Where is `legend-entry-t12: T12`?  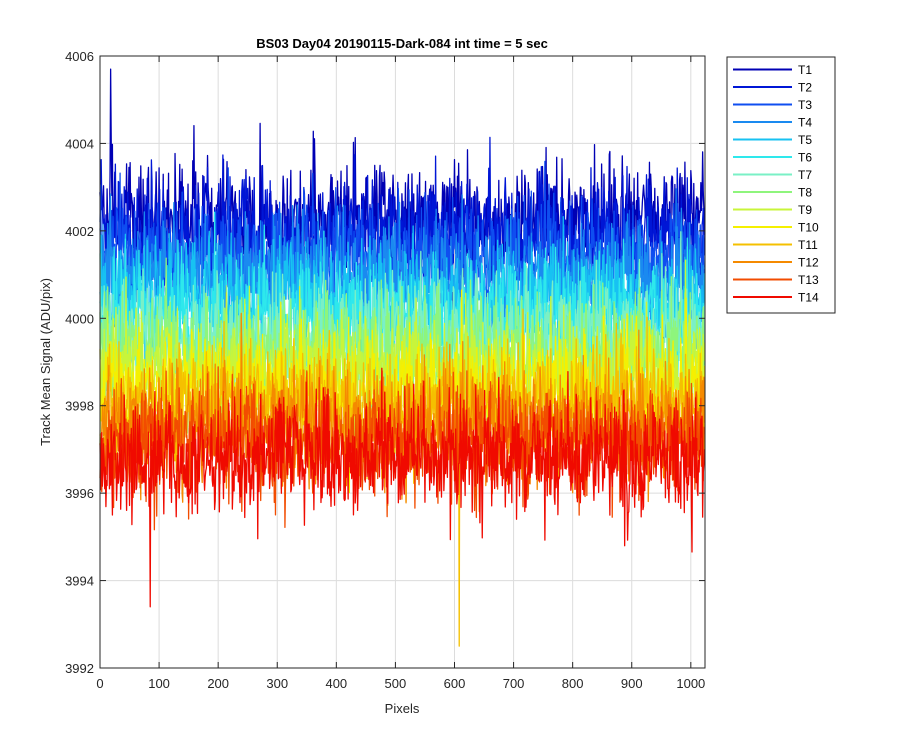 legend-entry-t12: T12 is located at coordinates (776, 263).